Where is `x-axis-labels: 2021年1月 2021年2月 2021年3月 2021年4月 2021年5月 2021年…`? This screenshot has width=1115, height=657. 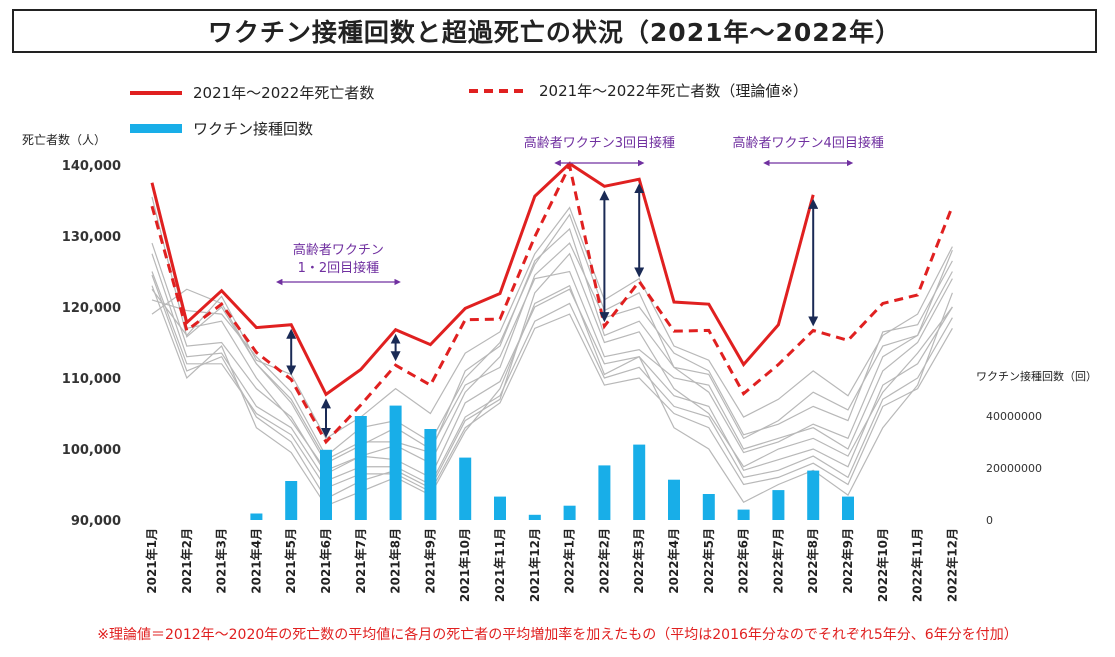 x-axis-labels: 2021年1月 2021年2月 2021年3月 2021年4月 2021年5月 2021年… is located at coordinates (551, 565).